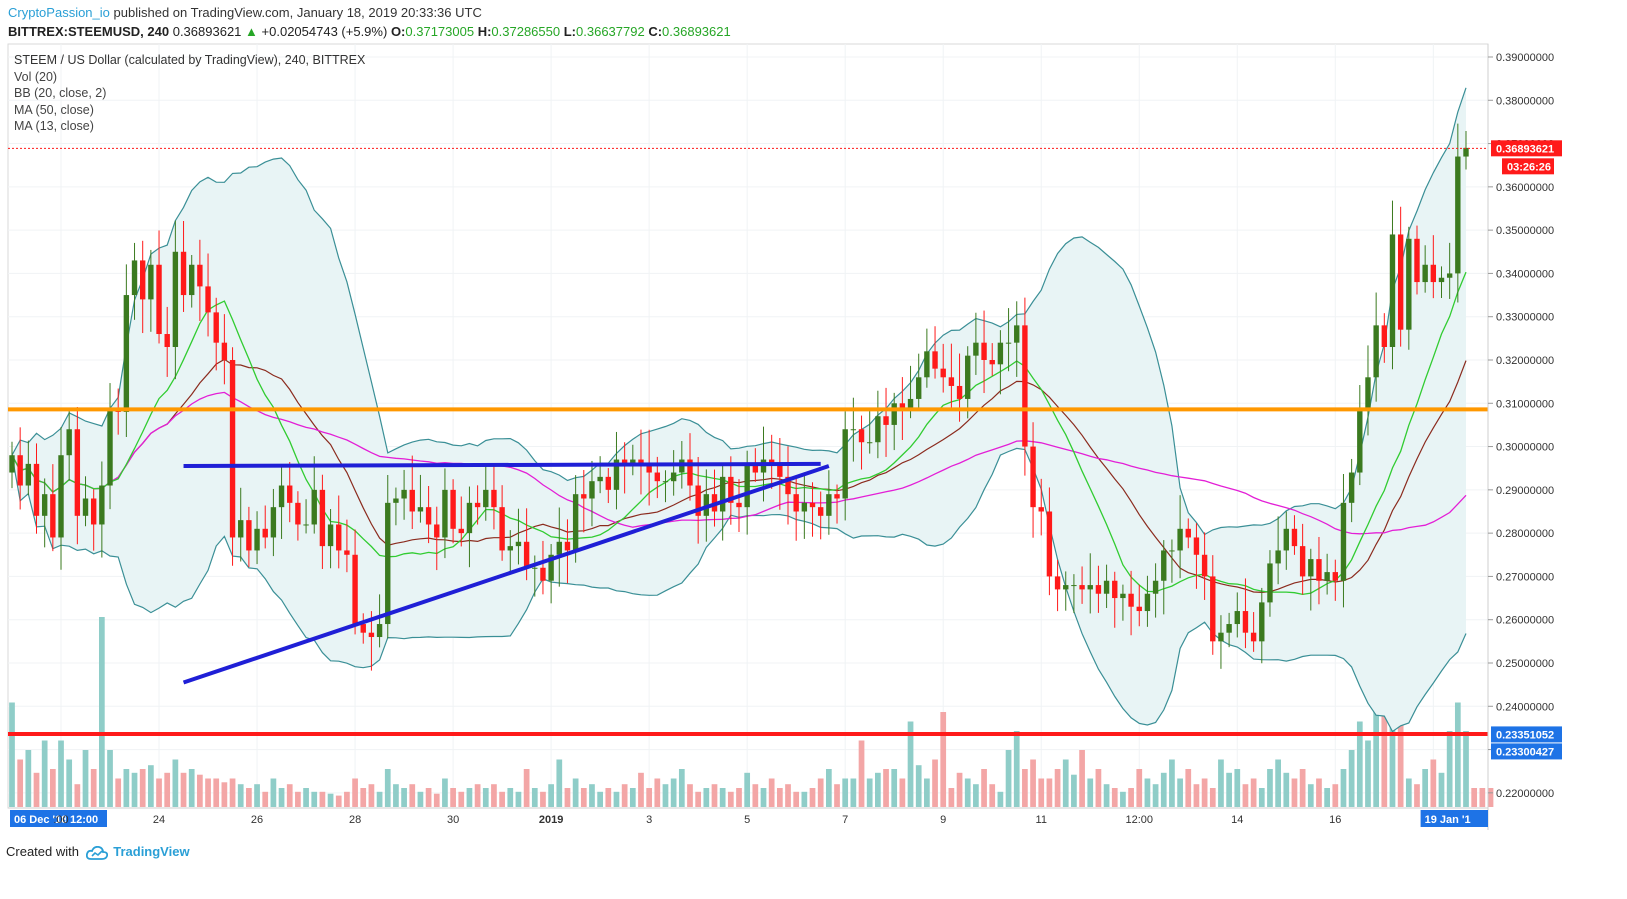 This screenshot has width=1627, height=899. What do you see at coordinates (54, 126) in the screenshot?
I see `legend-item-ma13: MA (13, close)` at bounding box center [54, 126].